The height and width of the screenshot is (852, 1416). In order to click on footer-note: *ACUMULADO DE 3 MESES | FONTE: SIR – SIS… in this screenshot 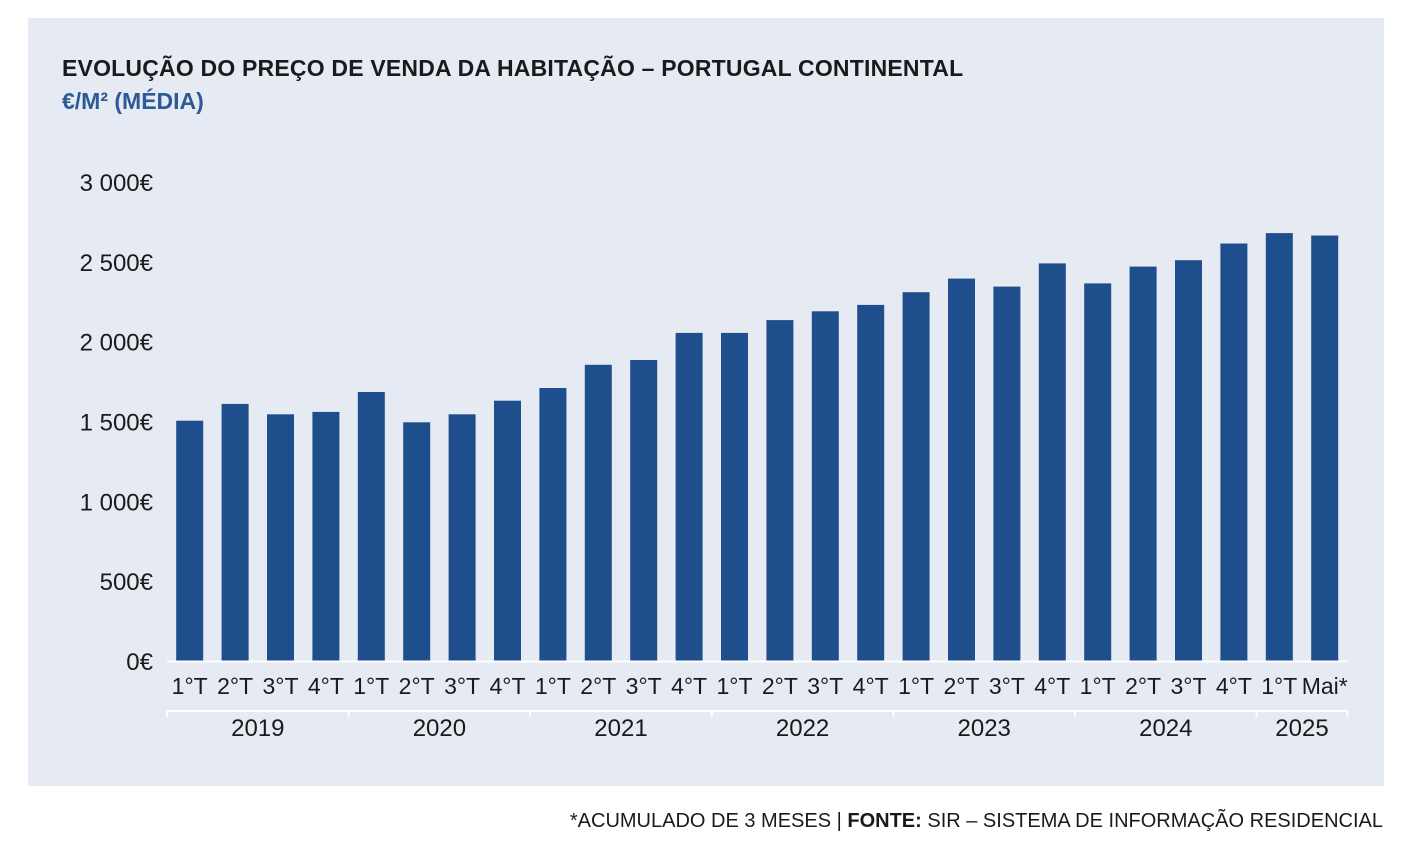, I will do `click(976, 821)`.